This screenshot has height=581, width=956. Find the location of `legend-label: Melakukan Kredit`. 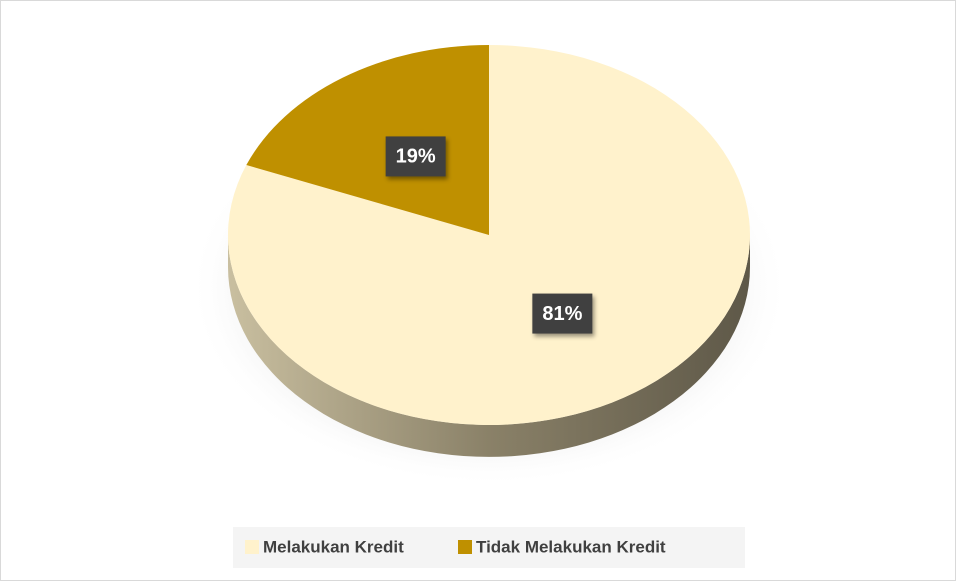

legend-label: Melakukan Kredit is located at coordinates (333, 546).